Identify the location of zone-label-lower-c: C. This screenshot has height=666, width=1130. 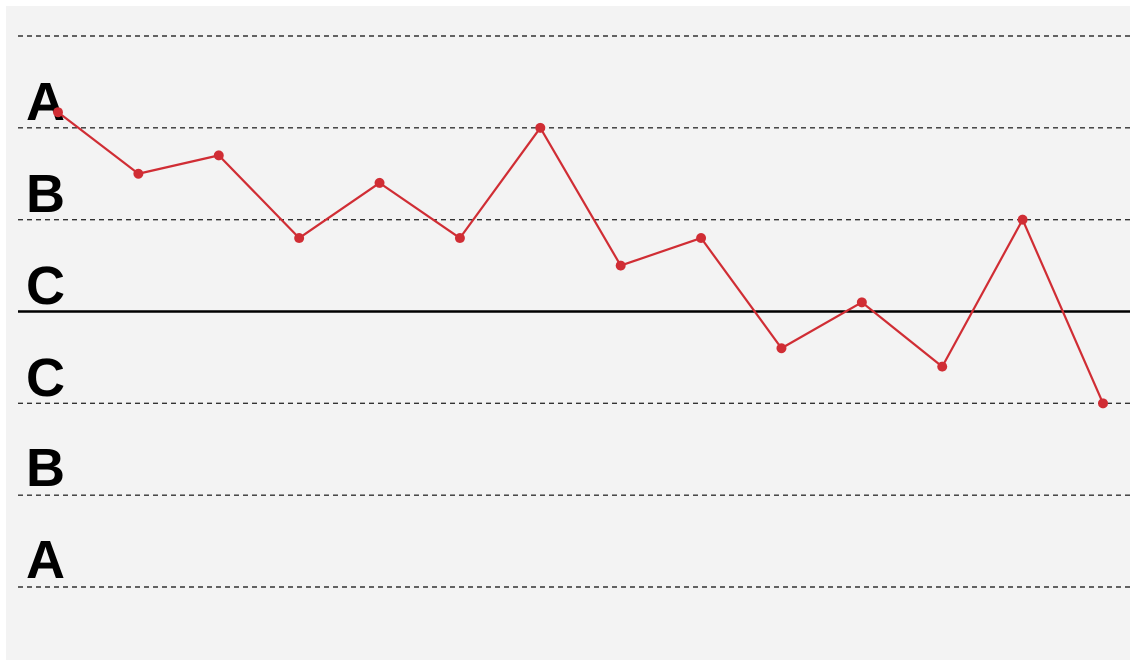
(45, 378).